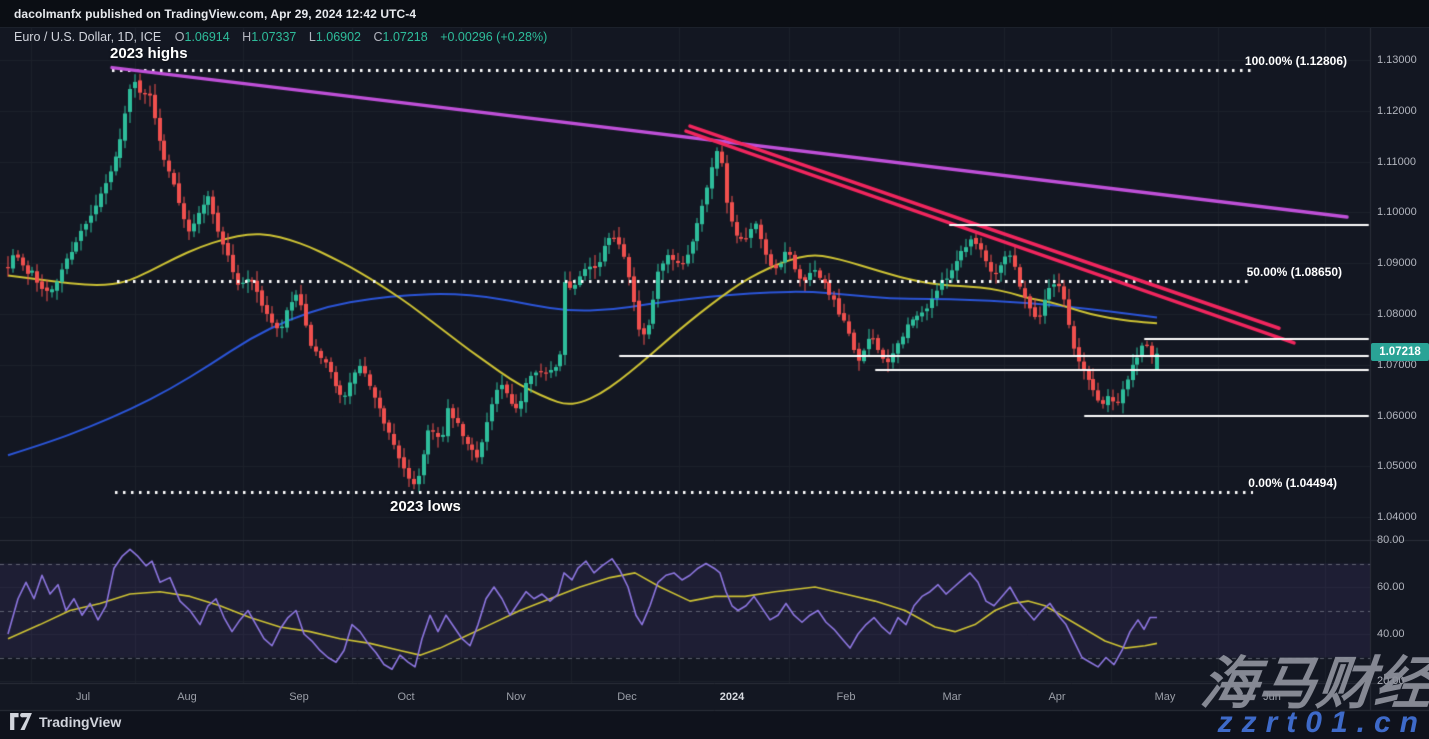 This screenshot has width=1429, height=739. Describe the element at coordinates (1295, 60) in the screenshot. I see `fib-level-label: 100.00% (1.12806)` at that location.